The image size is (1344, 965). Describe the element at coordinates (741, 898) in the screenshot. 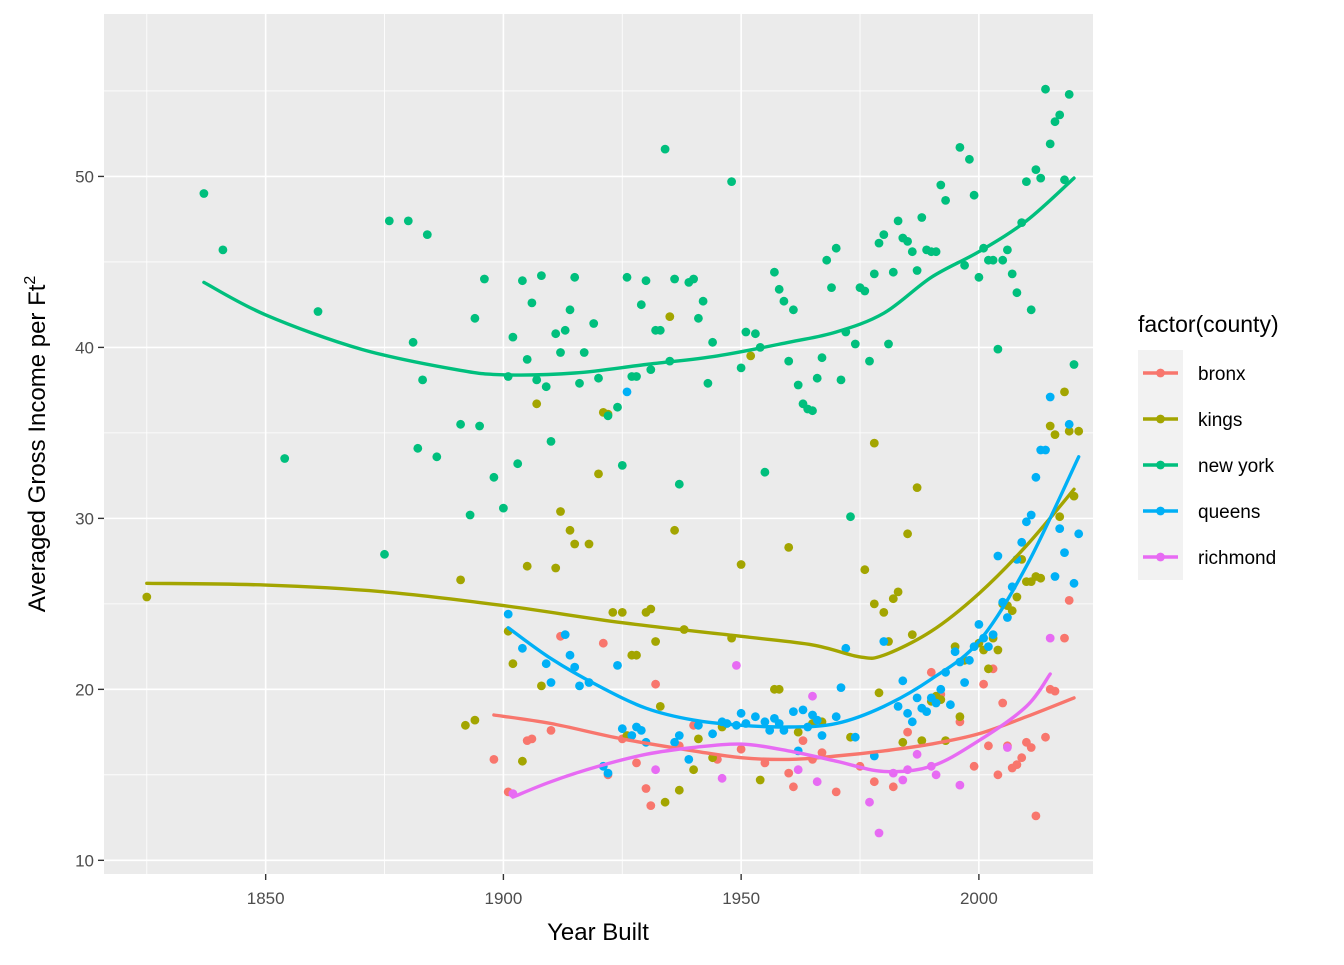

I see `x-tick-label: 1950` at that location.